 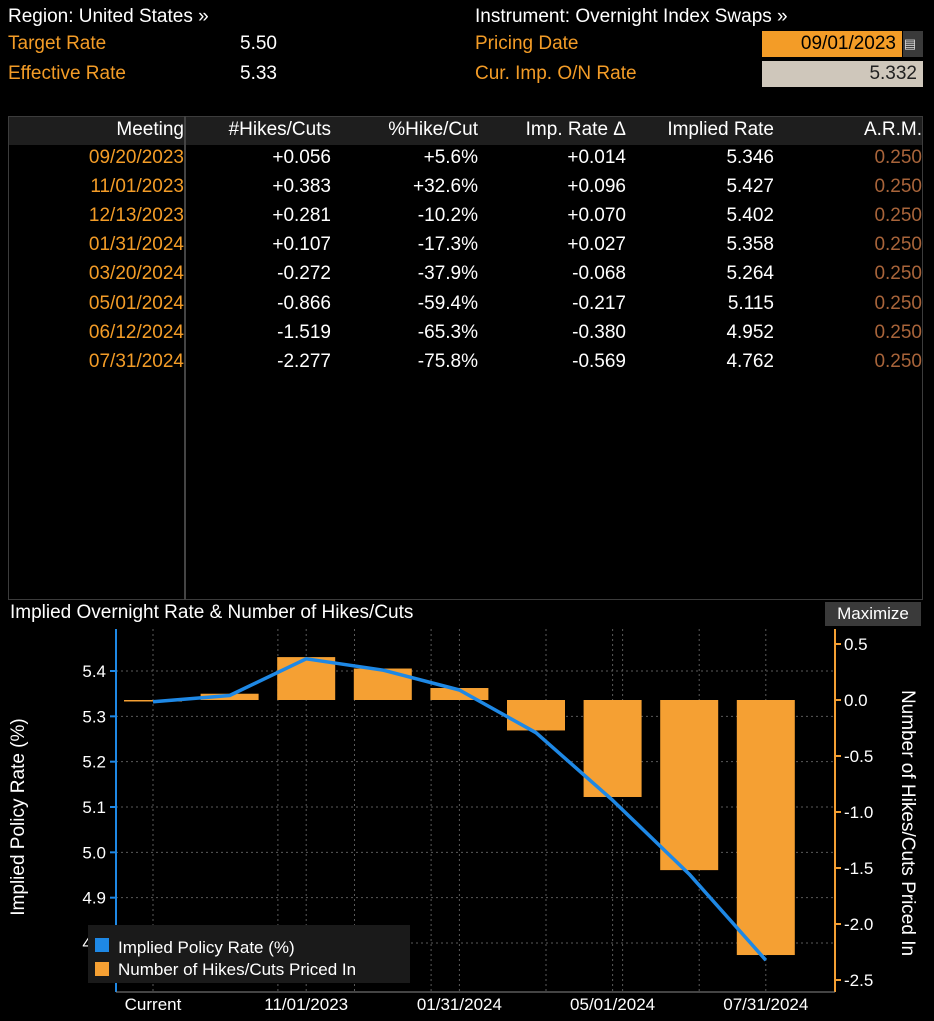 I want to click on col-meeting: Meeting, so click(x=150, y=129).